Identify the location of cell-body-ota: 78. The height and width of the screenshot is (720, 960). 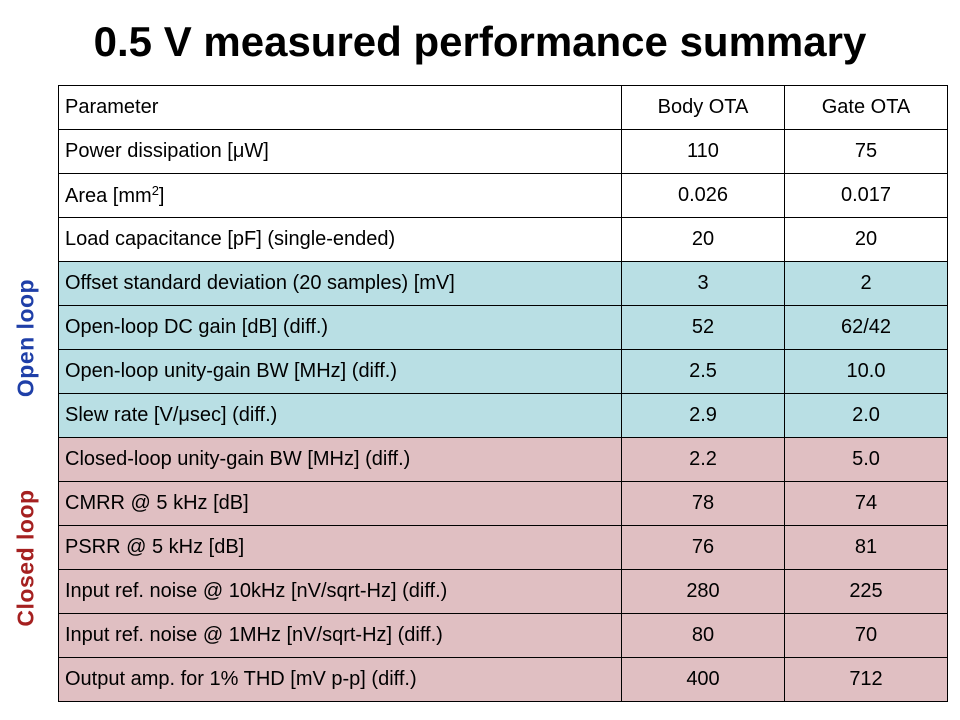
(703, 503).